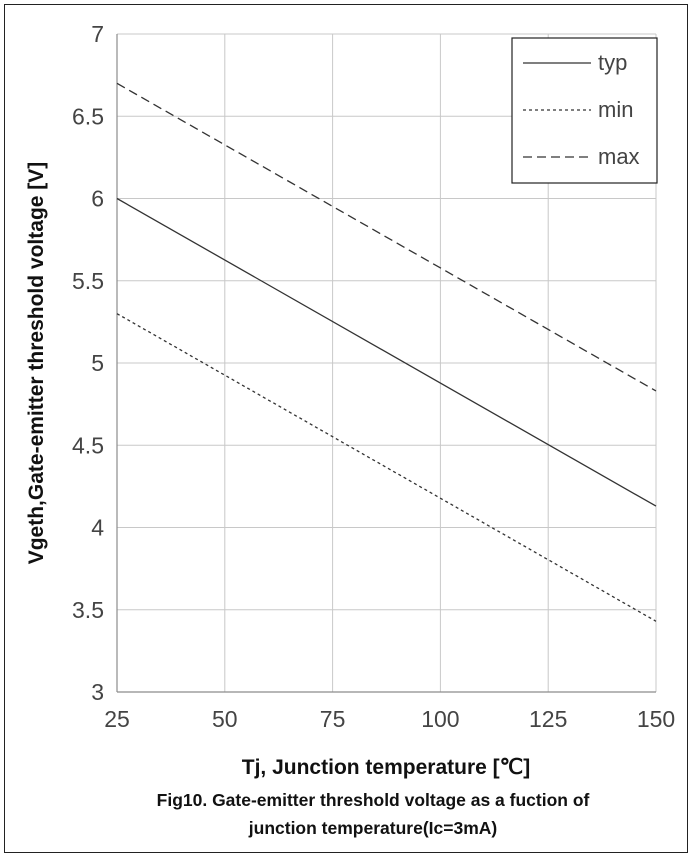  I want to click on y-tick-label: 3, so click(97, 692).